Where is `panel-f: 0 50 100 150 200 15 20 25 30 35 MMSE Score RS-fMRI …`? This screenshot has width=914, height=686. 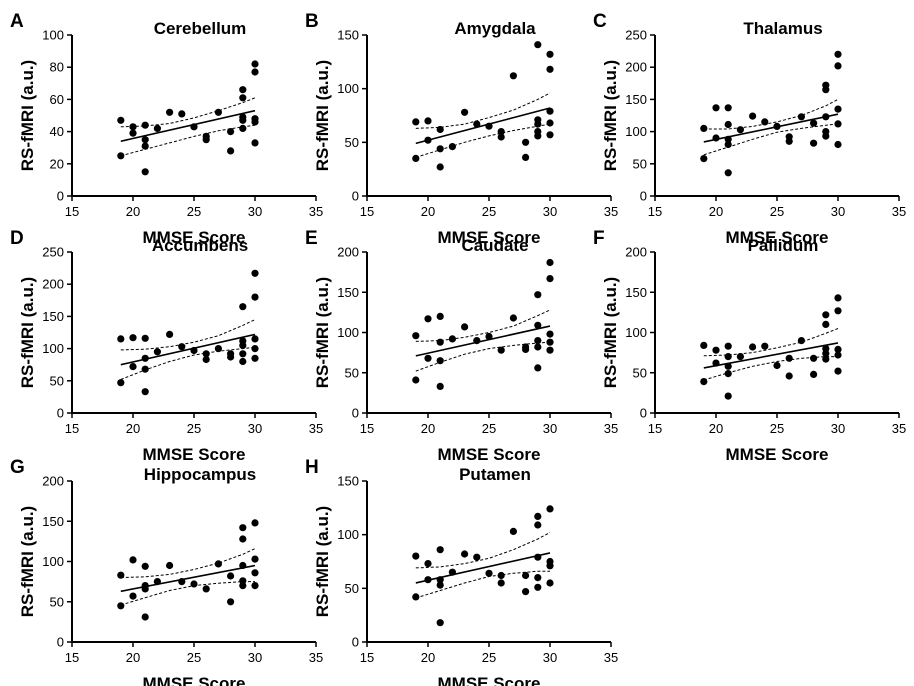 panel-f: 0 50 100 150 200 15 20 25 30 35 MMSE Score RS-fMRI … is located at coordinates (749, 346).